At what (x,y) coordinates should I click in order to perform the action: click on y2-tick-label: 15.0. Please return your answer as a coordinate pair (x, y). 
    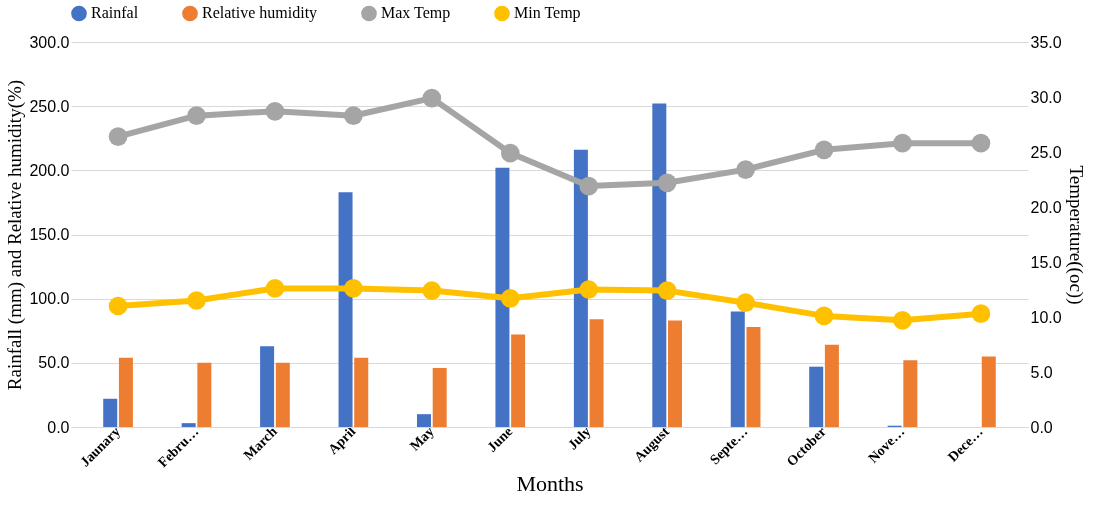
    Looking at the image, I should click on (1046, 262).